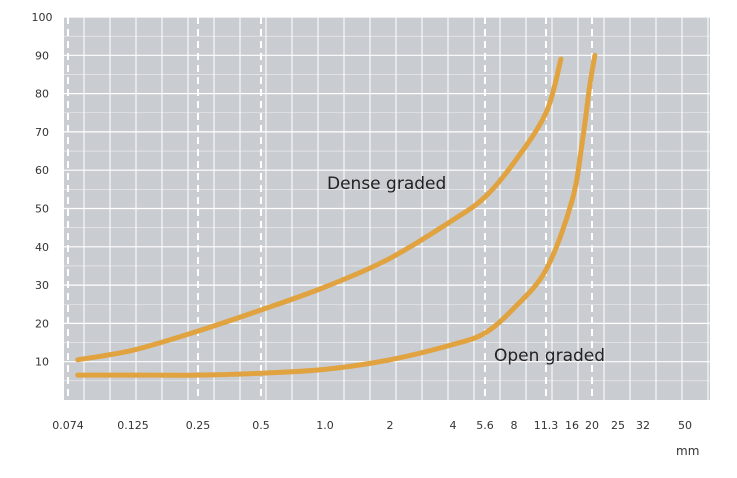 Image resolution: width=737 pixels, height=478 pixels. Describe the element at coordinates (133, 425) in the screenshot. I see `x-tick-label: 0.125` at that location.